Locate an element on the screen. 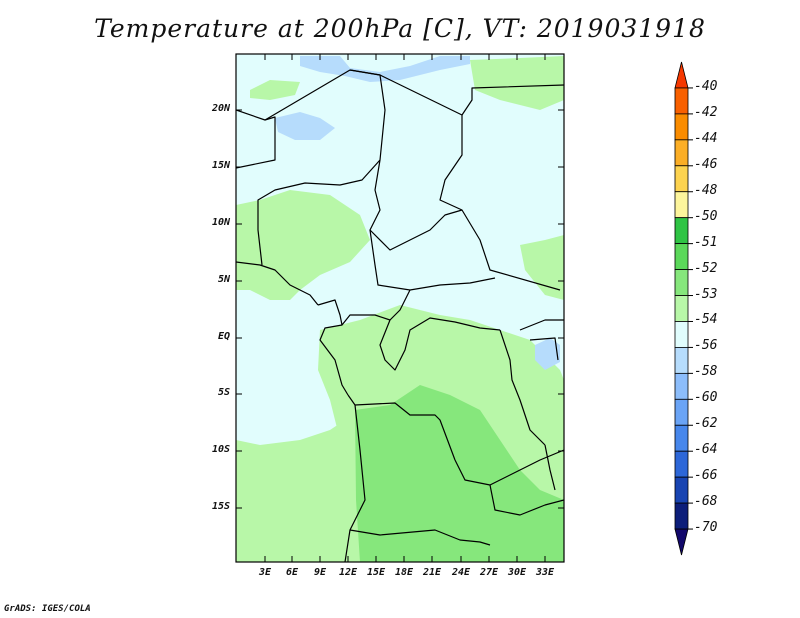 The width and height of the screenshot is (800, 618). latitude-label: 5N is located at coordinates (223, 279).